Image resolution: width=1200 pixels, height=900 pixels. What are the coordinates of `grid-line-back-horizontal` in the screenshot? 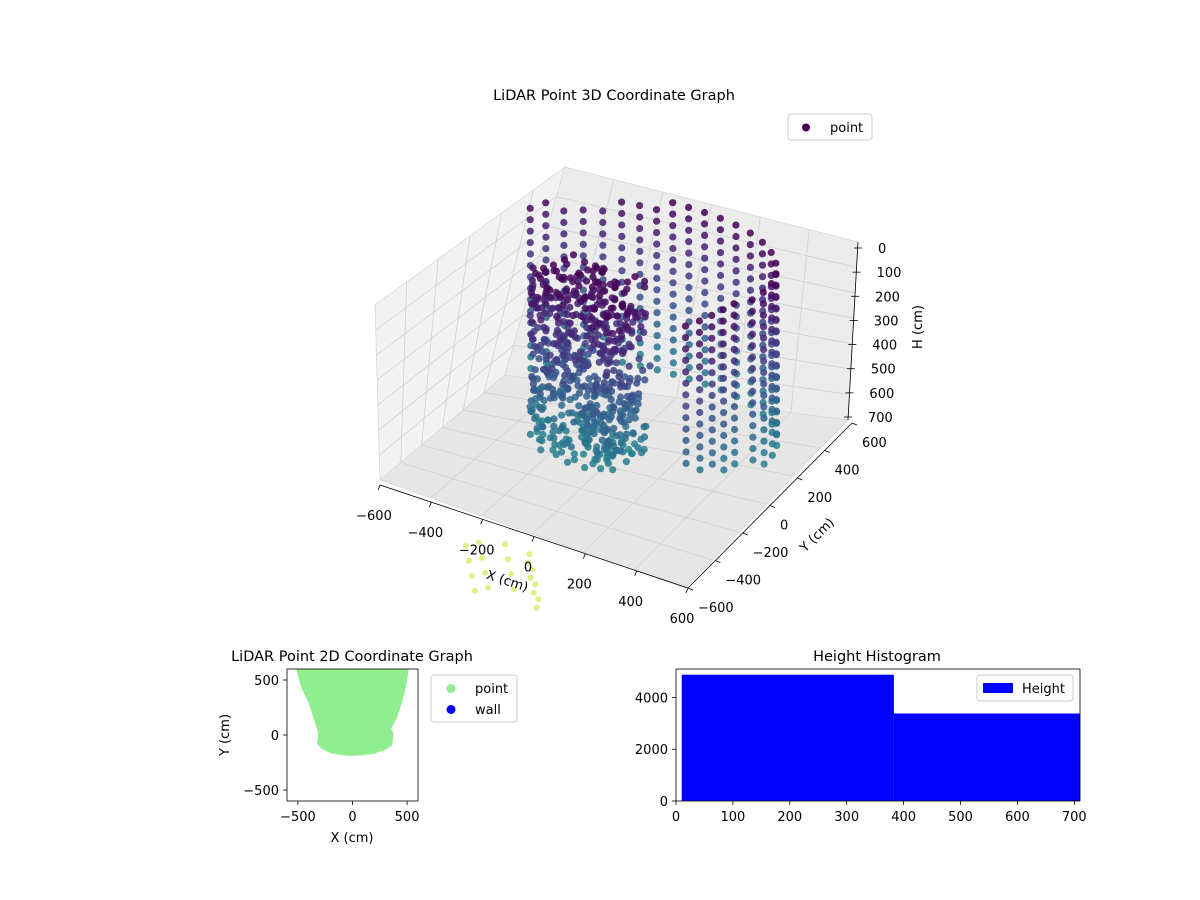 It's located at (706, 232).